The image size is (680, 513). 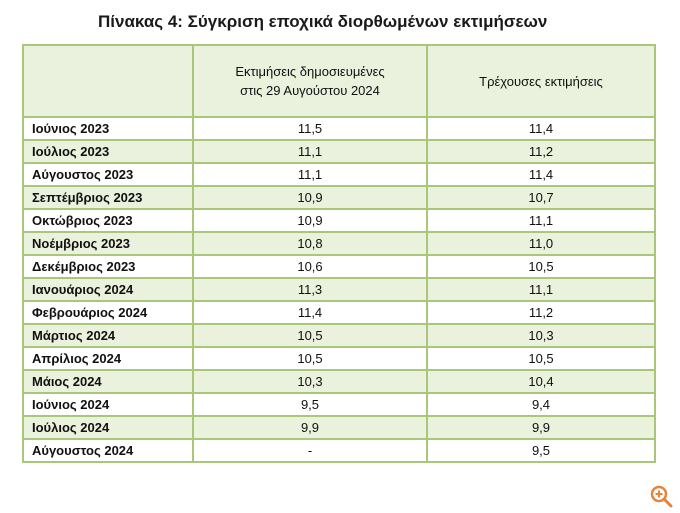 What do you see at coordinates (310, 312) in the screenshot?
I see `published-estimate-cell: 11,4` at bounding box center [310, 312].